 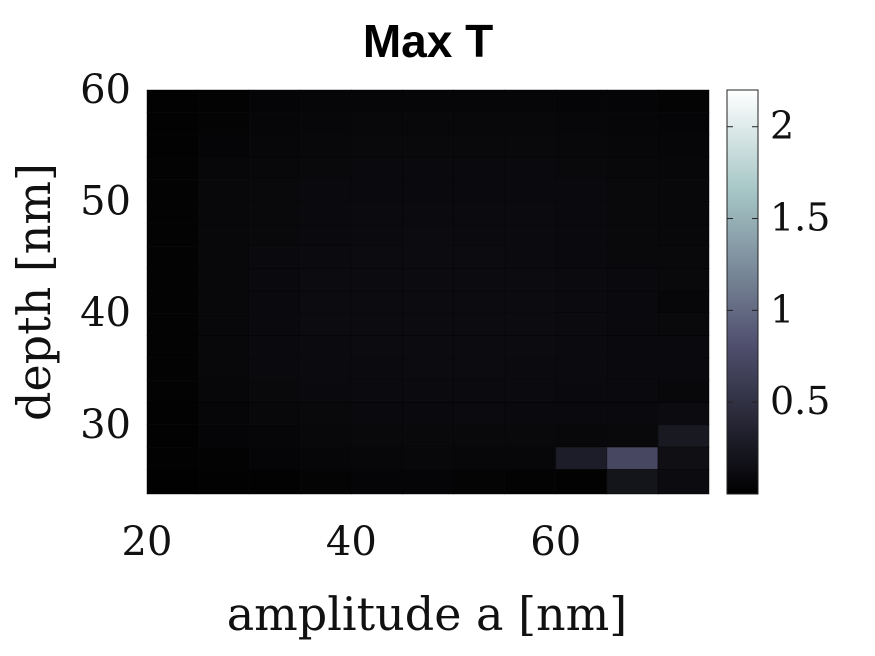 What do you see at coordinates (800, 218) in the screenshot?
I see `colorbar-tick-label: 1.5` at bounding box center [800, 218].